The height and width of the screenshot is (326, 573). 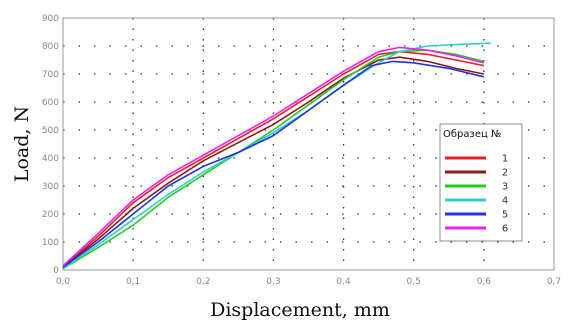 I want to click on x-tick-labels: 0,0 0,1 0,2 0,3 0,4 0,5 0,6 0,7, so click(x=308, y=282).